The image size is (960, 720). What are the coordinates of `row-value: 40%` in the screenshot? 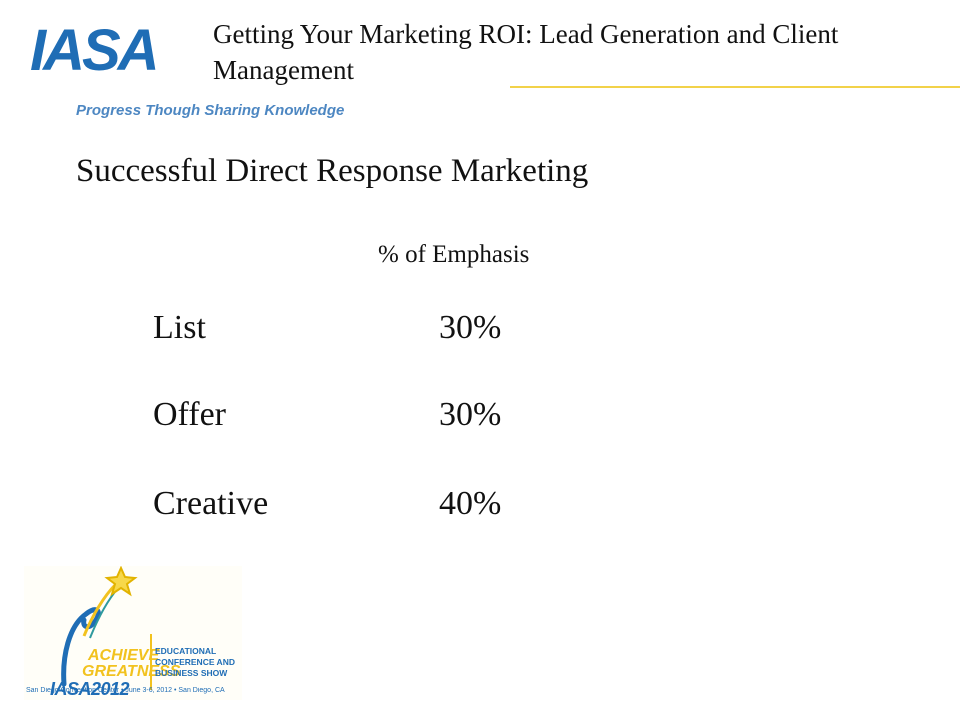 It's located at (470, 503).